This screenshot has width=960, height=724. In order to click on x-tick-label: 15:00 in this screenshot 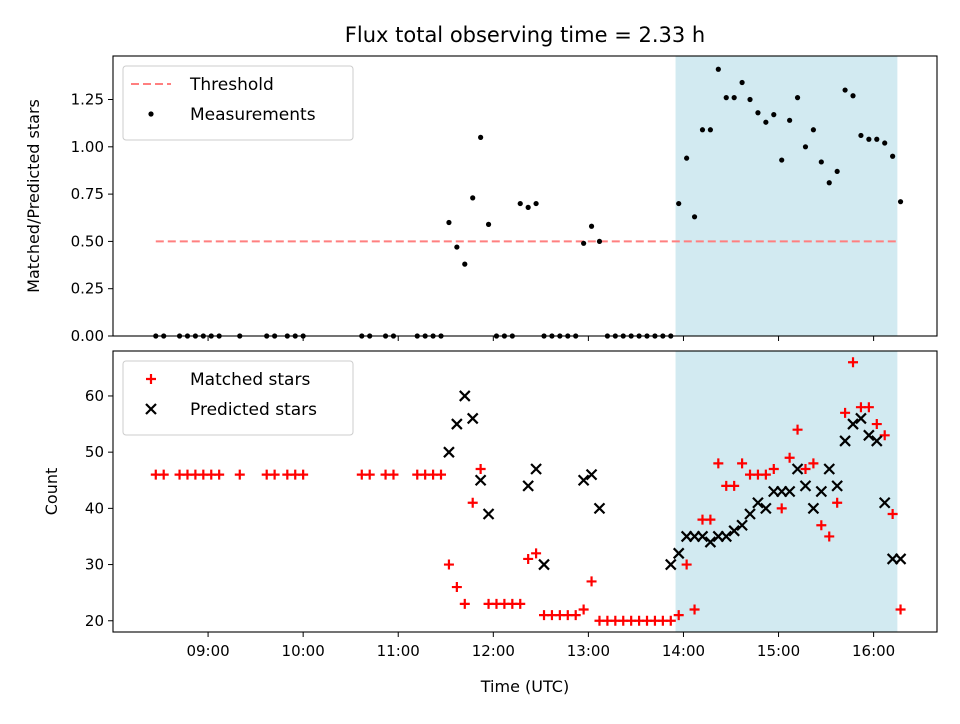, I will do `click(778, 651)`.